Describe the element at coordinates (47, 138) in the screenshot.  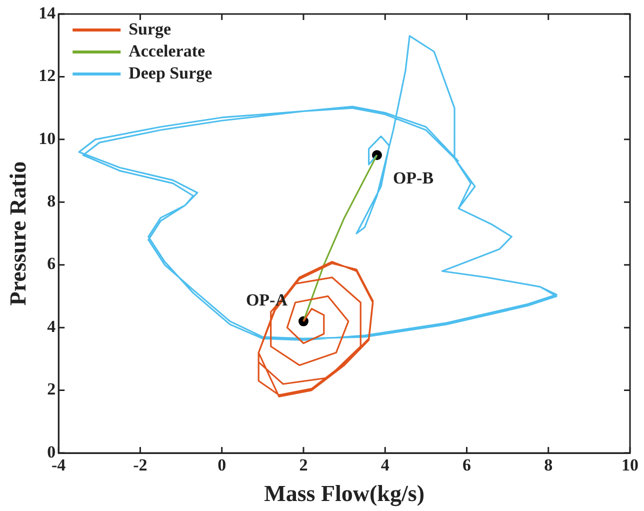
I see `y-tick-label: 10` at that location.